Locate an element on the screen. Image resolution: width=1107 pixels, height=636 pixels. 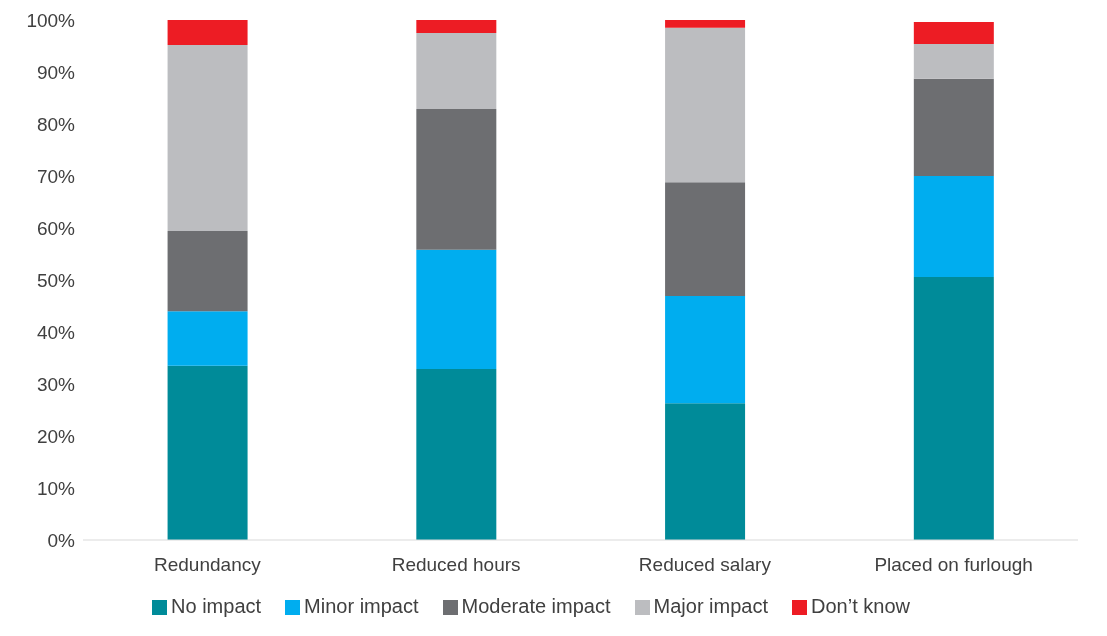
x-tick-label: Reduced hours is located at coordinates (456, 565).